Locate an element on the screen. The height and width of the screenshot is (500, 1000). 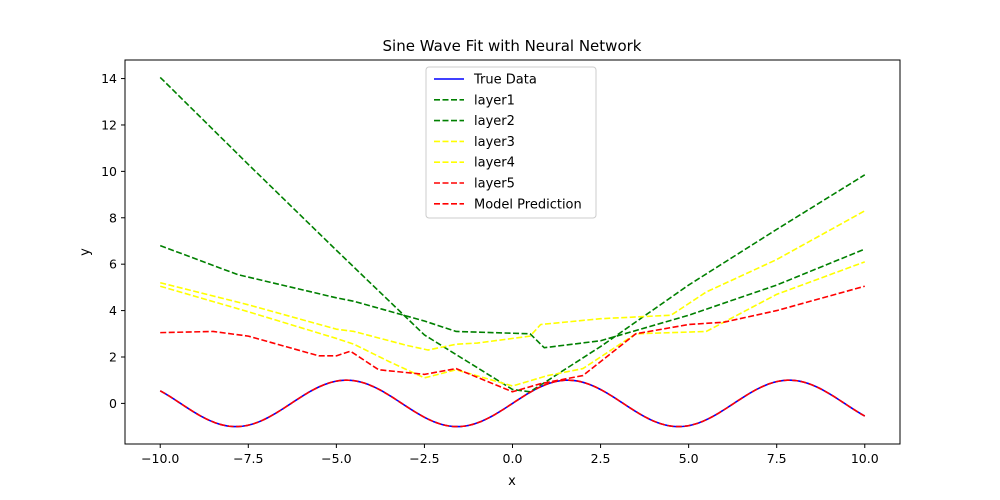
y-tick-label: 2 is located at coordinates (113, 356).